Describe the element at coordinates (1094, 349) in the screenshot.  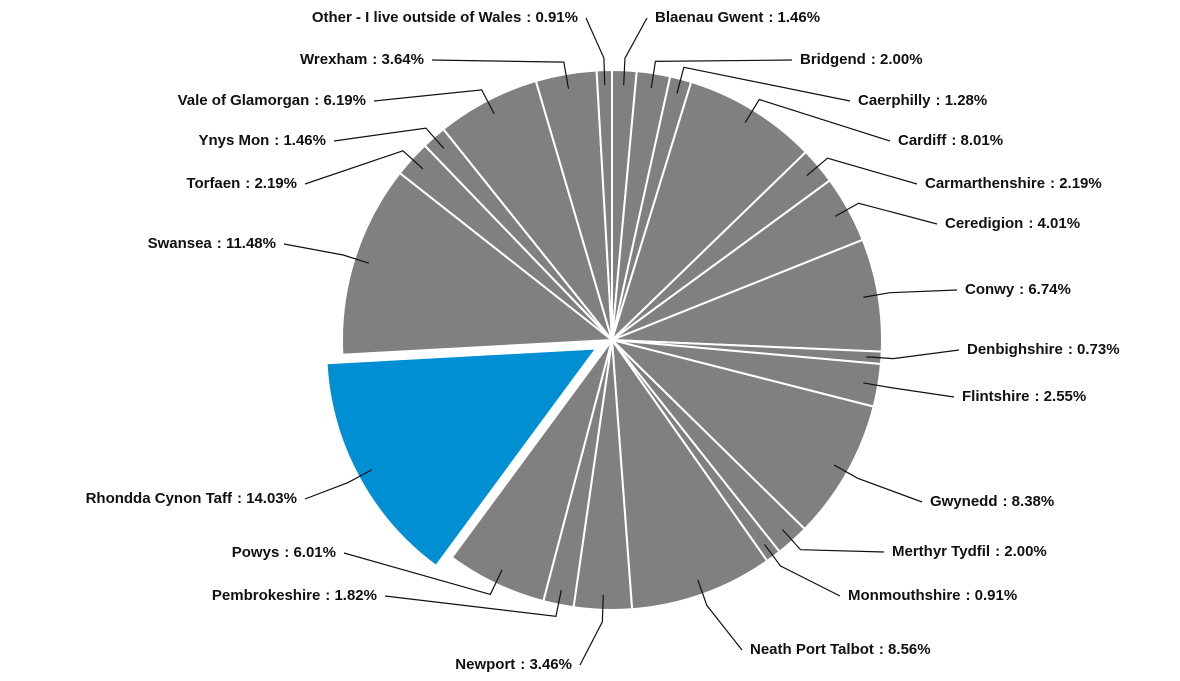
I see `value-label: : 0.73%` at that location.